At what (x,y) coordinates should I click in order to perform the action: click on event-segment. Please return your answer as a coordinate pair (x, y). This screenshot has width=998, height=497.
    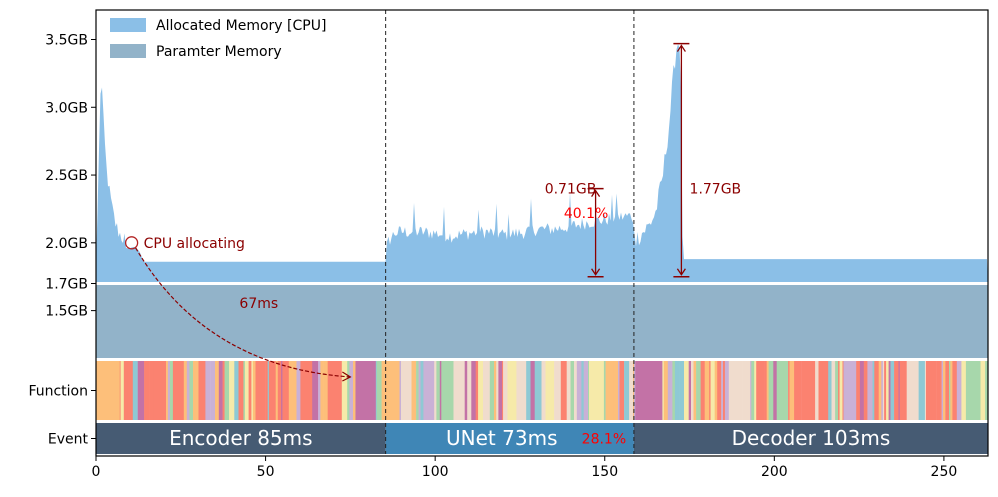
    Looking at the image, I should click on (241, 438).